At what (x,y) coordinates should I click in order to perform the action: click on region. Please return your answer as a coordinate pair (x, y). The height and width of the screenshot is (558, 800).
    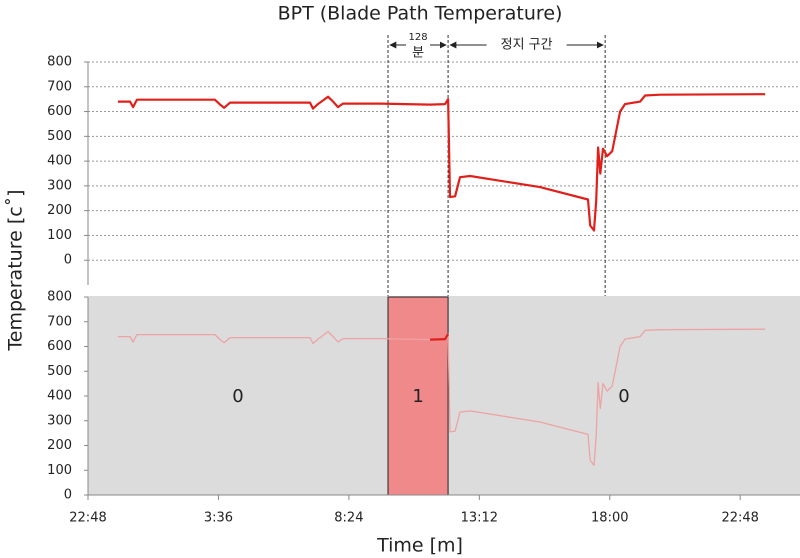
    Looking at the image, I should click on (418, 396).